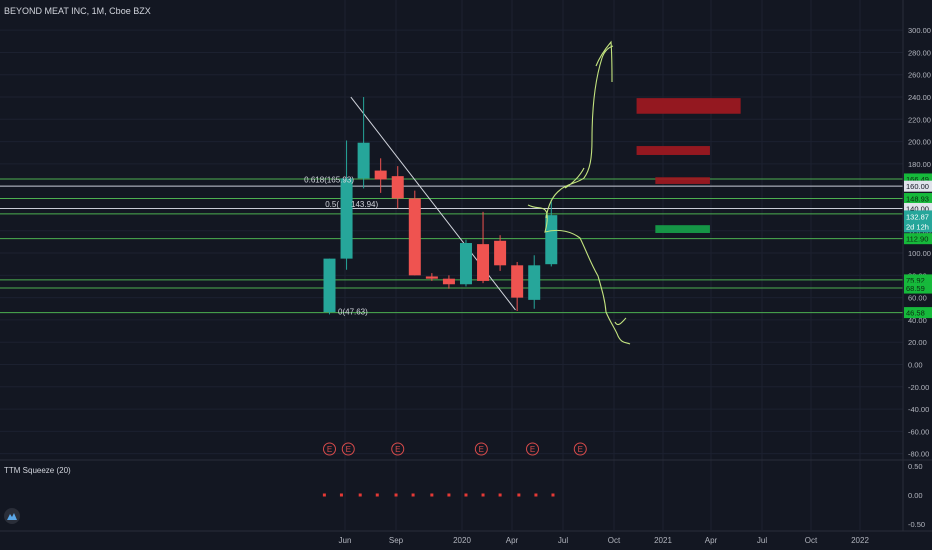  What do you see at coordinates (663, 540) in the screenshot?
I see `x-tick-label: 2021` at bounding box center [663, 540].